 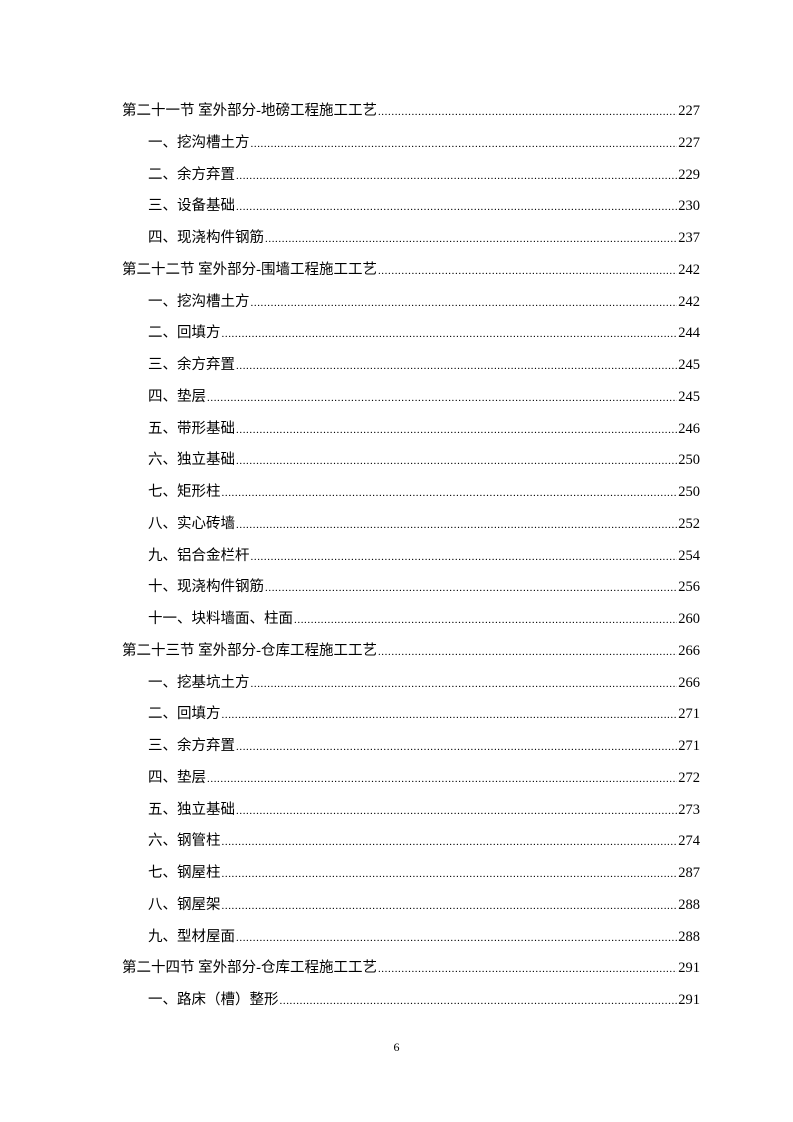 What do you see at coordinates (411, 337) in the screenshot?
I see `toc-subsection-entry: 二、回填方 244` at bounding box center [411, 337].